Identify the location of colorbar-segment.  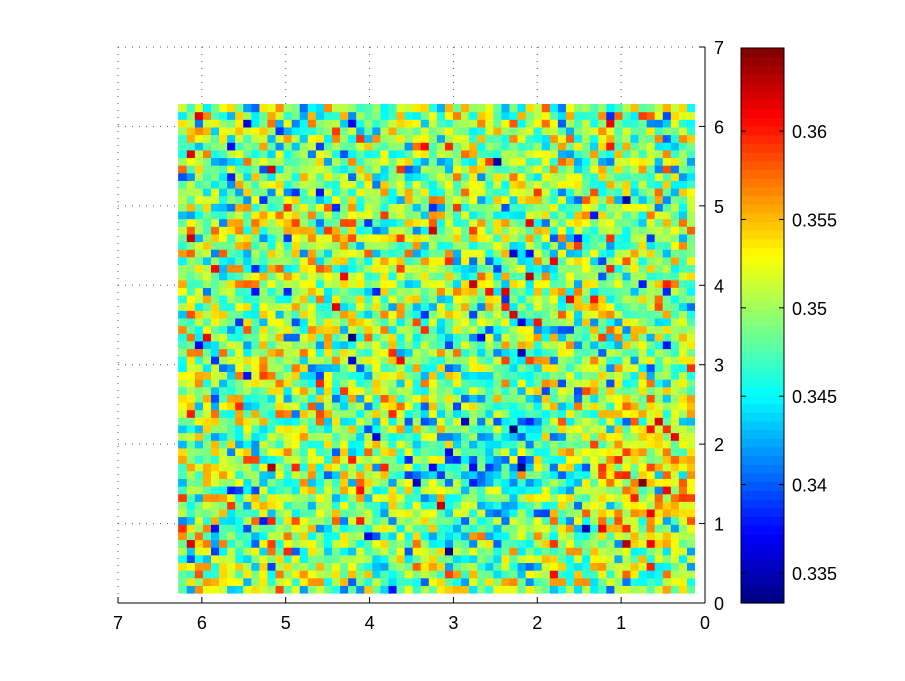
(762, 105).